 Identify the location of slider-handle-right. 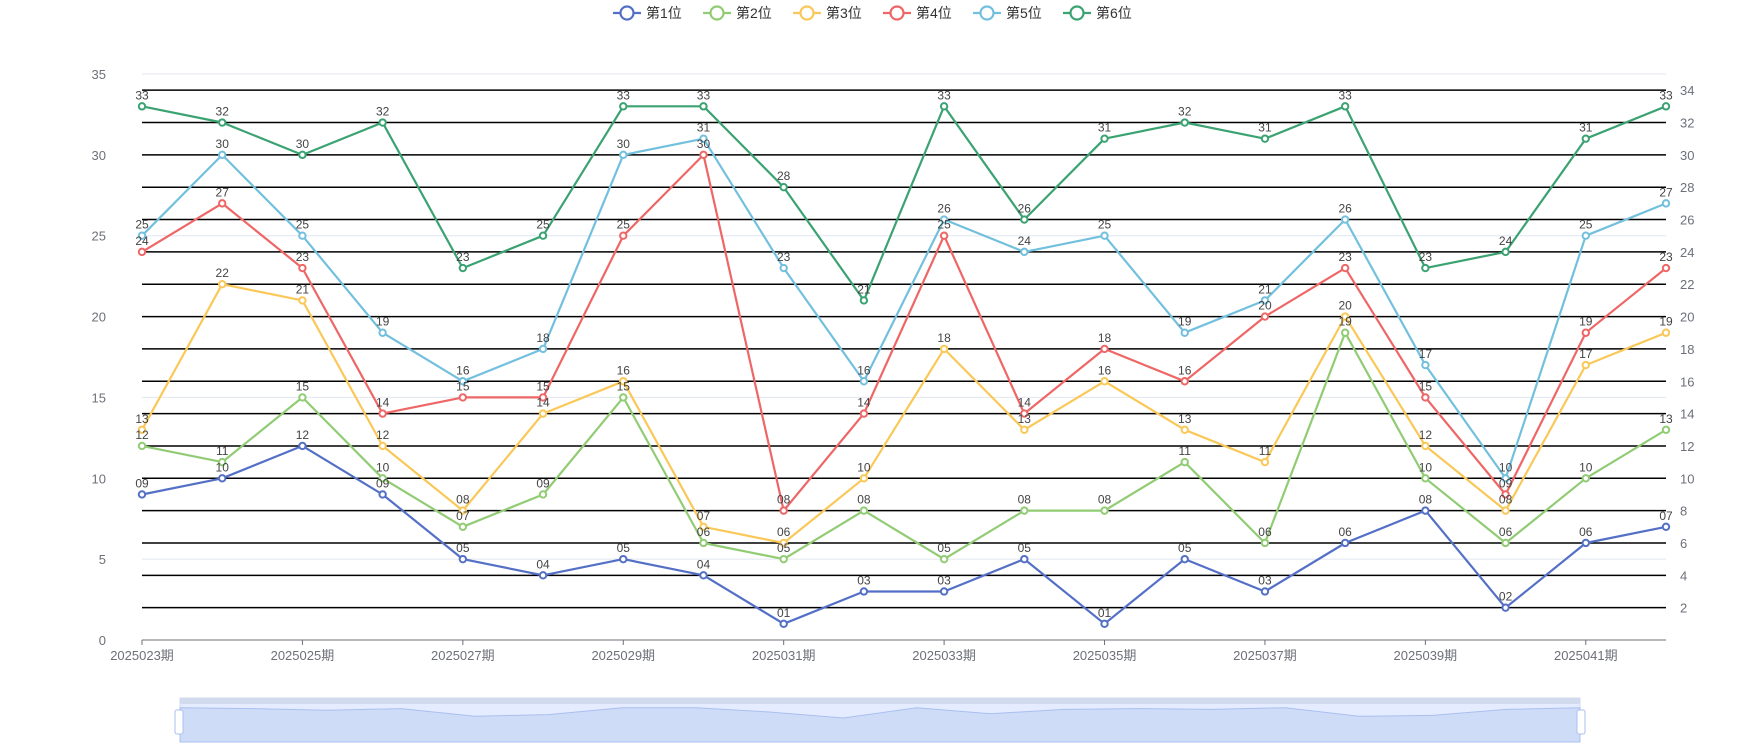
(1581, 722).